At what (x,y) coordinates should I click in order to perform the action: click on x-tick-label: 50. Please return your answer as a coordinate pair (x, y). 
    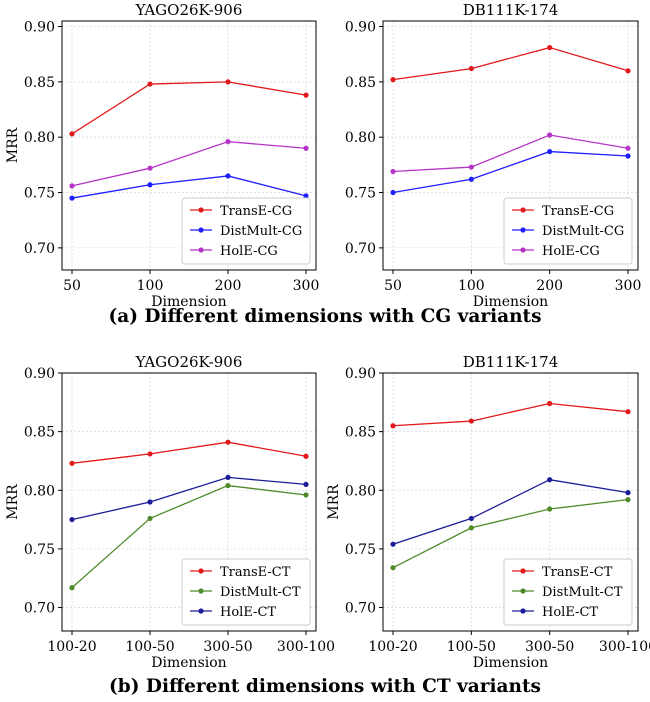
    Looking at the image, I should click on (72, 286).